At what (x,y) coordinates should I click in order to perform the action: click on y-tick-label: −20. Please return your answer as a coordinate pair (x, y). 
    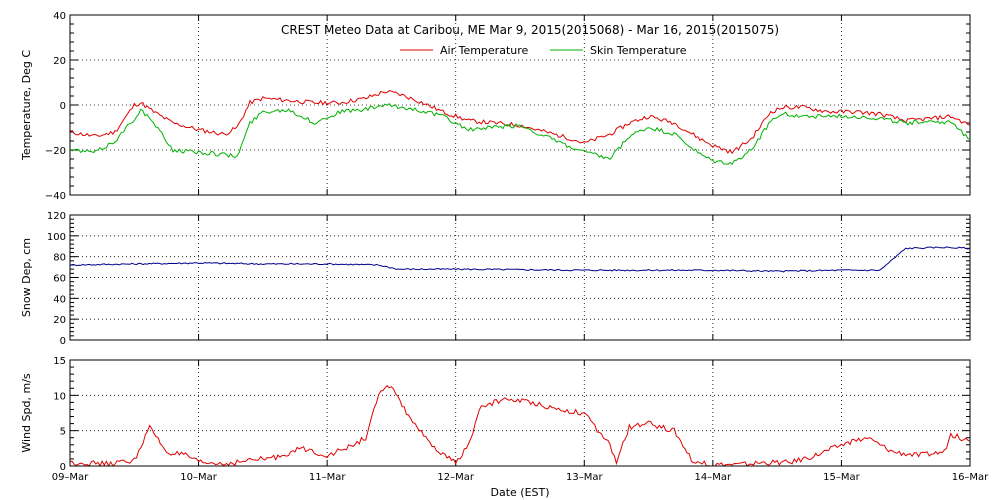
    Looking at the image, I should click on (55, 151).